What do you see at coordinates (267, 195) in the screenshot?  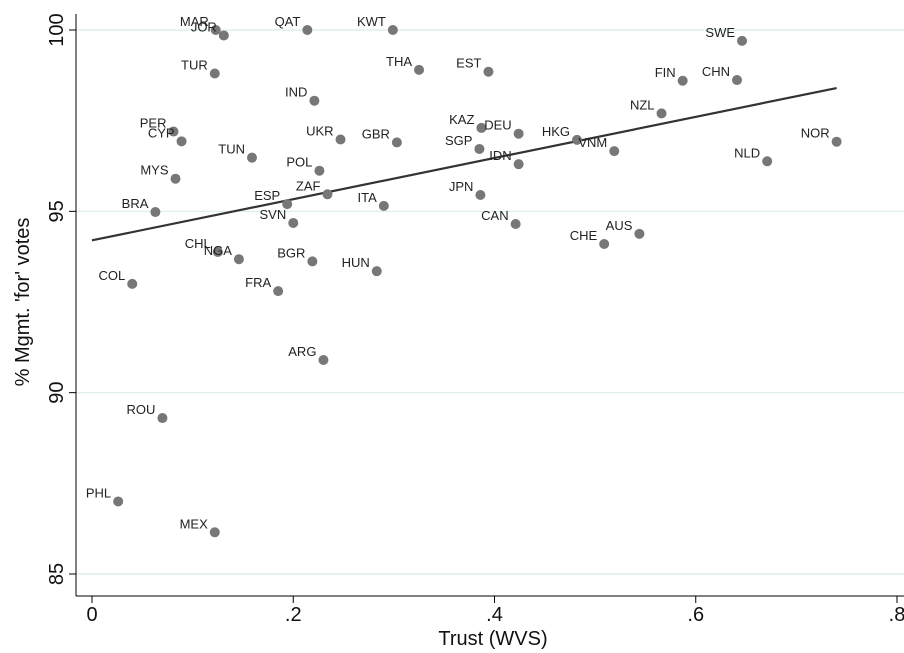 I see `point-label: ESP` at bounding box center [267, 195].